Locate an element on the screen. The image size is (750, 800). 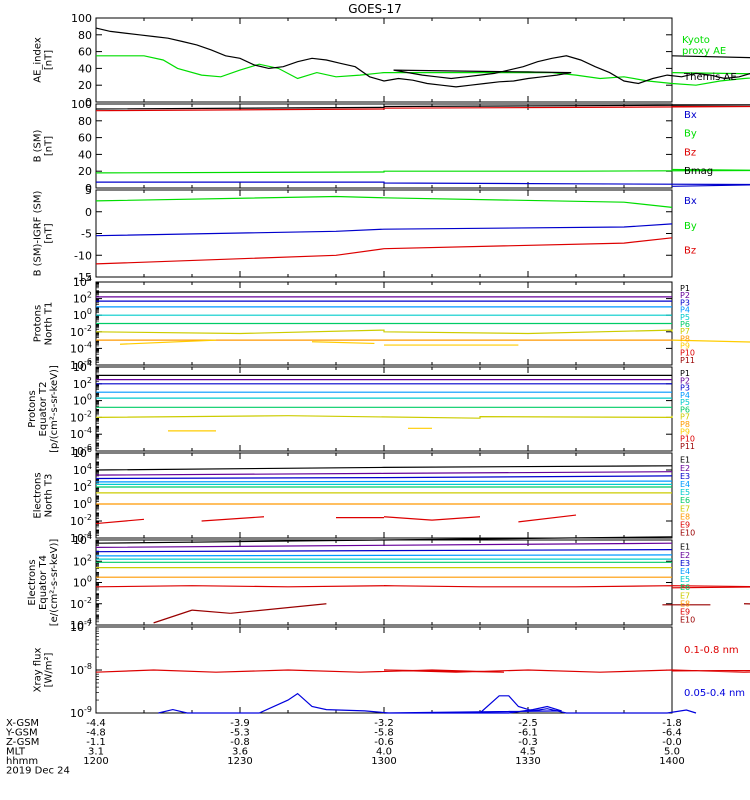
legend-p9: P9 is located at coordinates (685, 431).